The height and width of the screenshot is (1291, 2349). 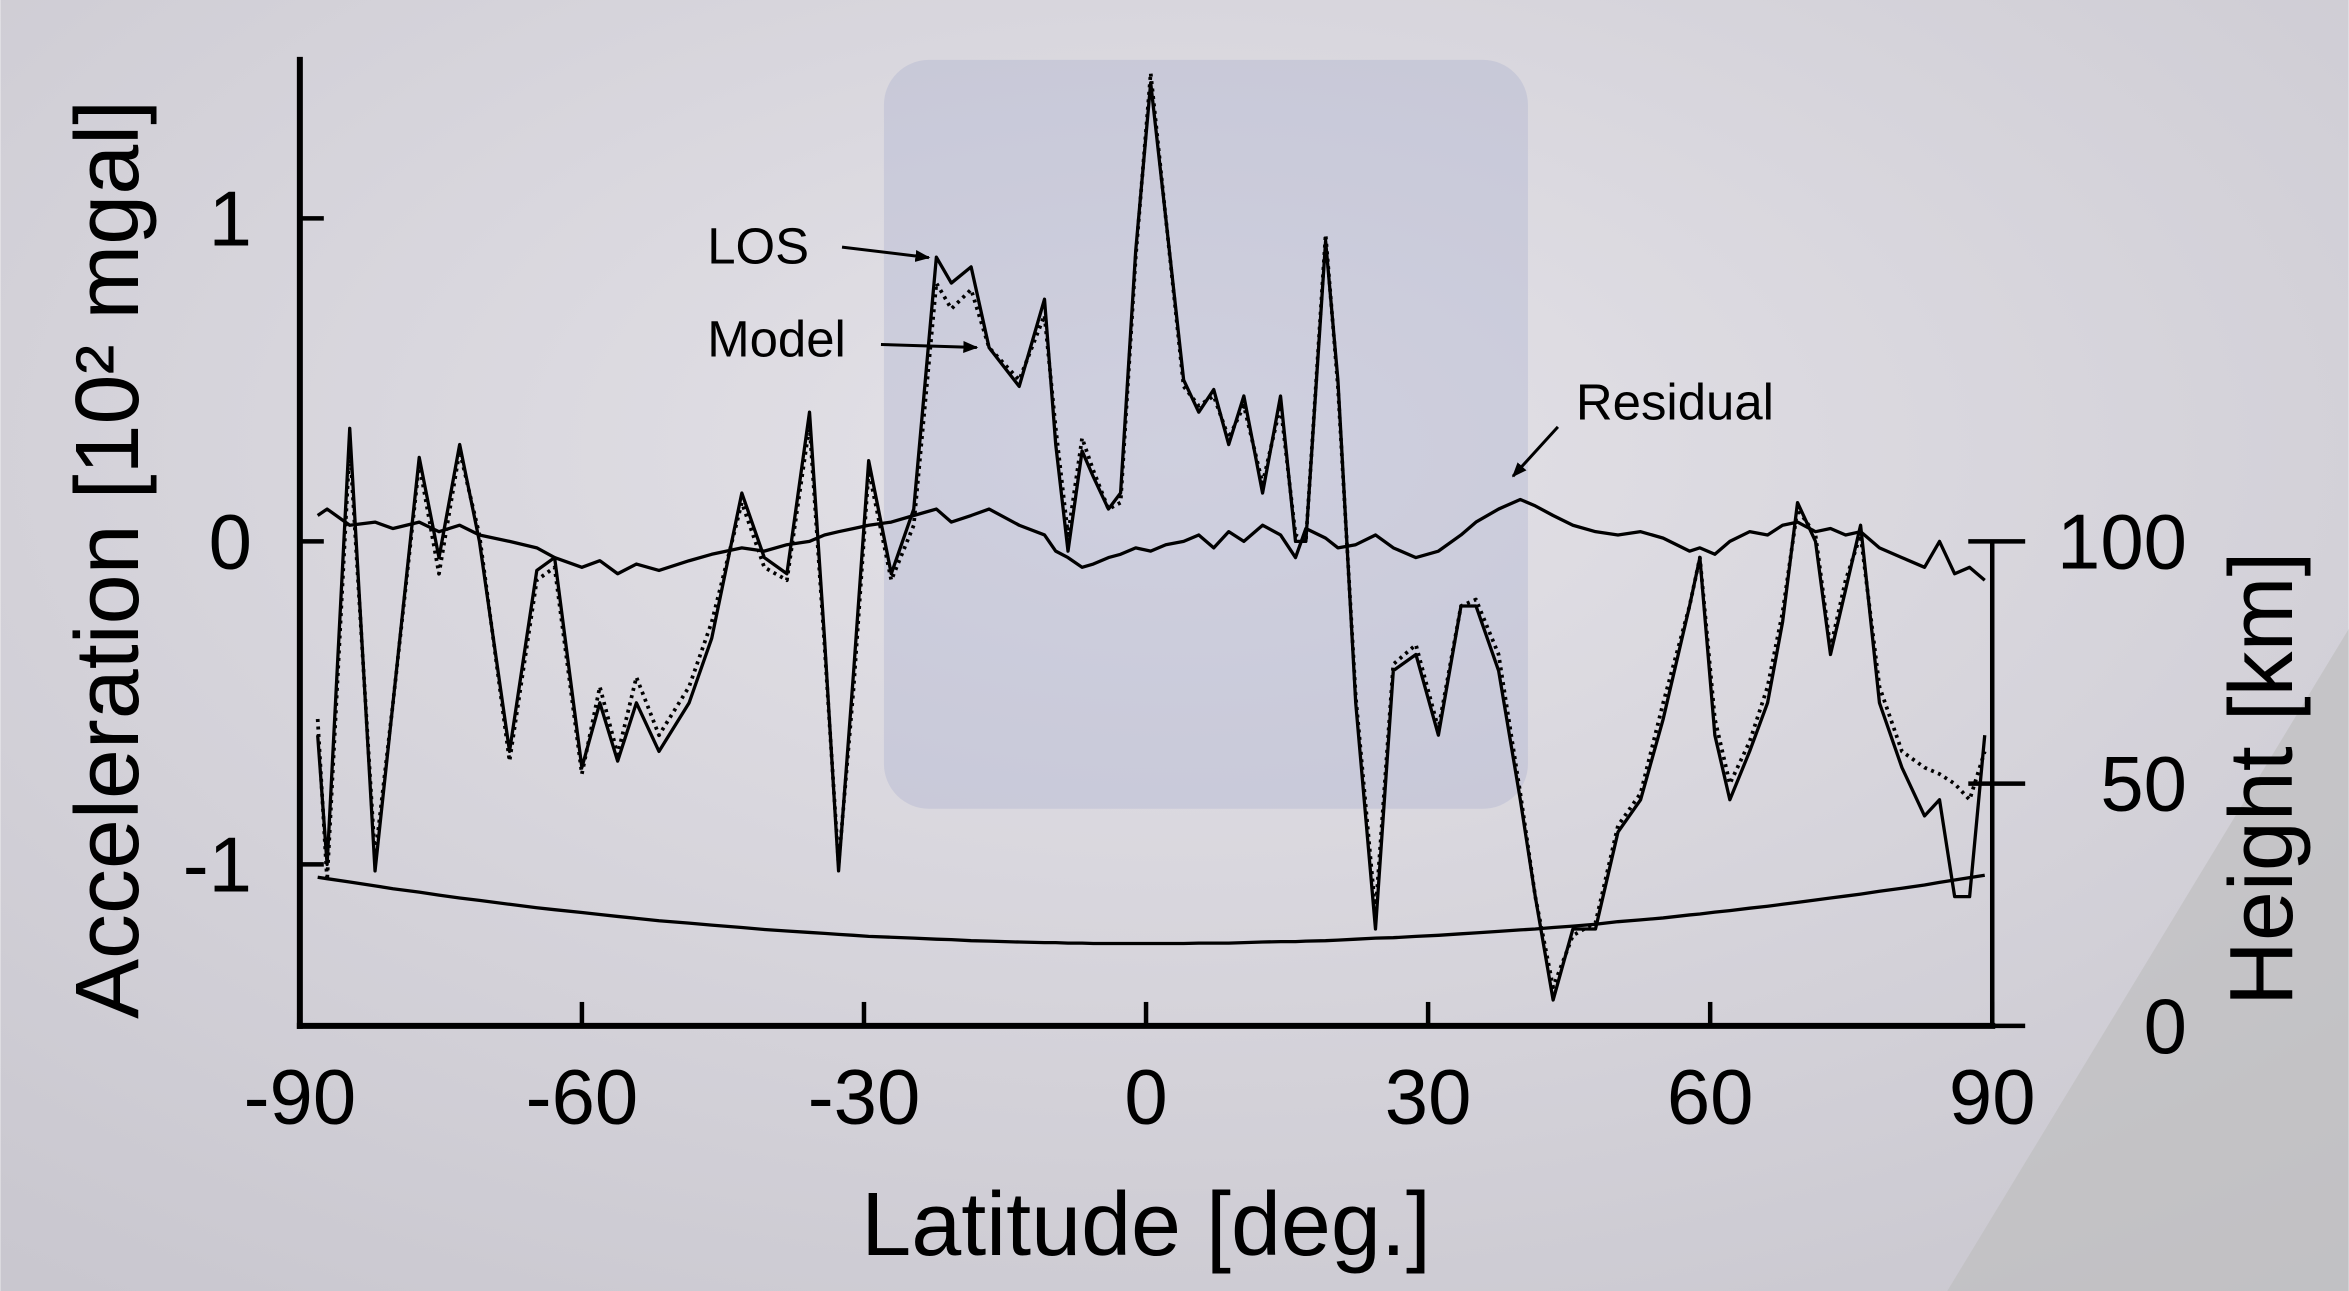 I want to click on y2-tick-label: 0, so click(x=2165, y=1026).